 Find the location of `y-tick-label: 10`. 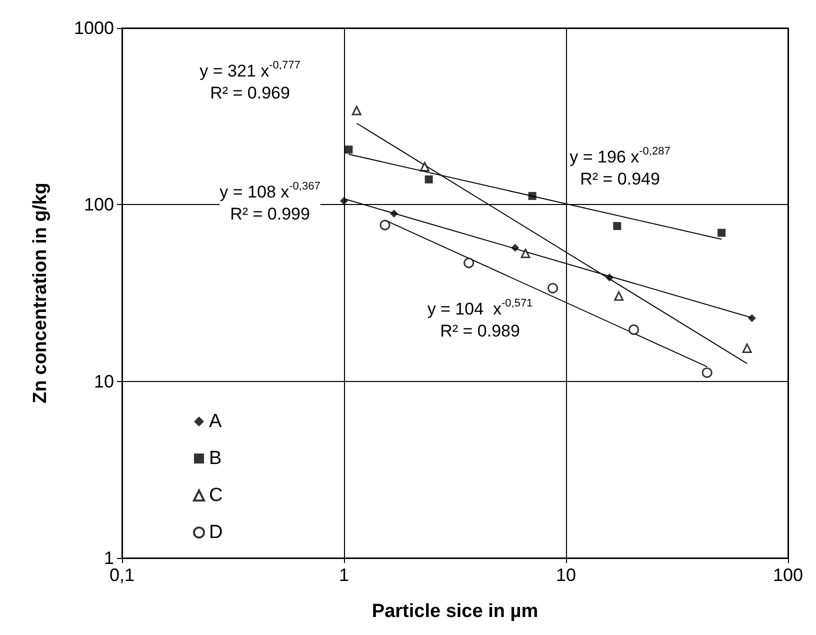

y-tick-label: 10 is located at coordinates (104, 381).